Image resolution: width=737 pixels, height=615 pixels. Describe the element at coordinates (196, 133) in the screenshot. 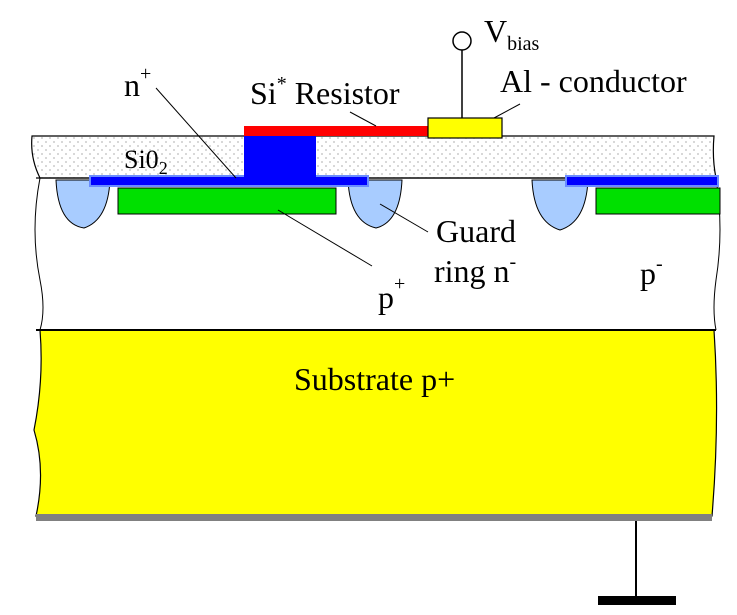

I see `n-plus-leader` at that location.